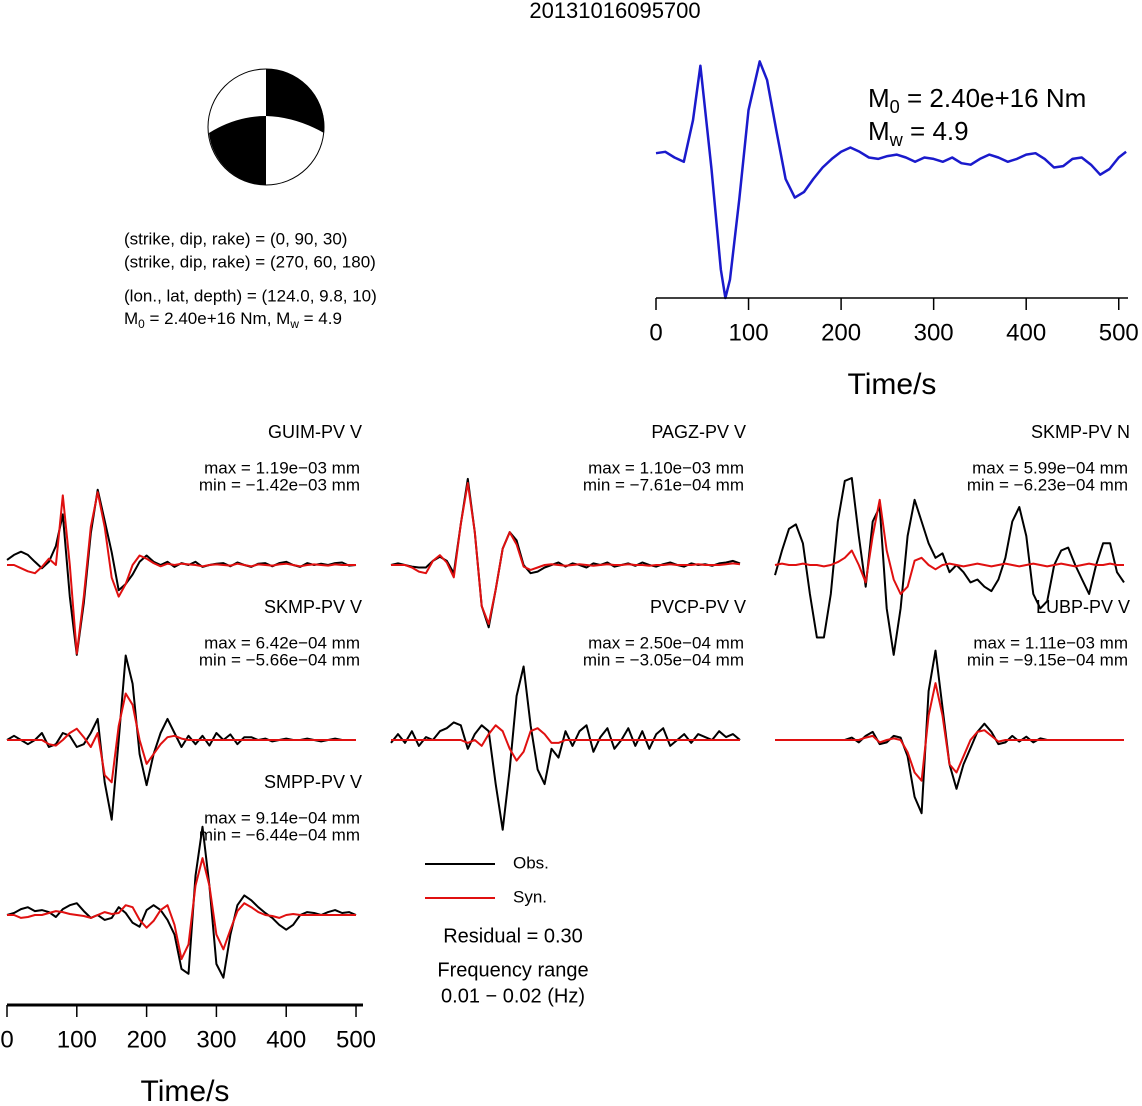 This screenshot has width=1142, height=1106. I want to click on min-label: min = −5.66e−04 mm, so click(279, 659).